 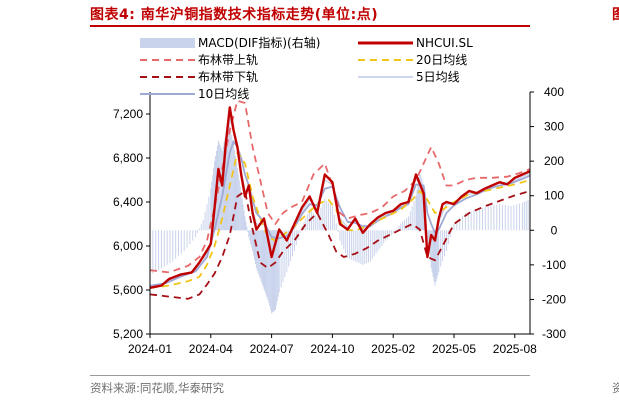 I want to click on left-axis-tick-label: 6,000, so click(x=128, y=246).